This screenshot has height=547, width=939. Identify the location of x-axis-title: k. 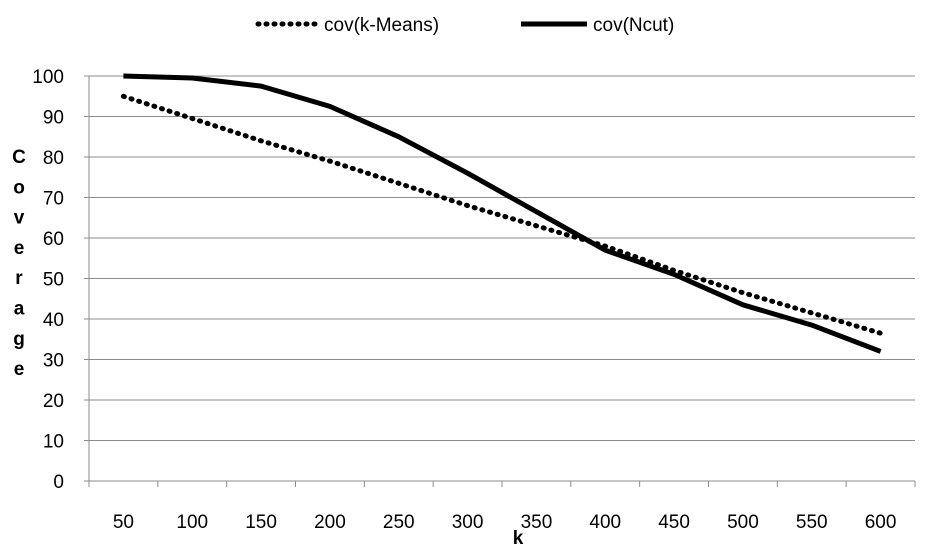
(518, 537).